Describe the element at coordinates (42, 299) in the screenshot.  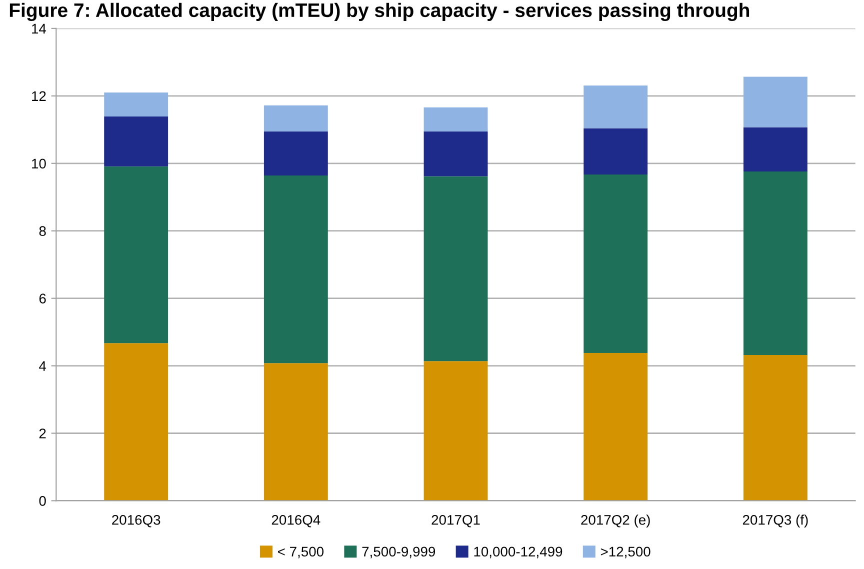
I see `y-tick-label: 6` at that location.